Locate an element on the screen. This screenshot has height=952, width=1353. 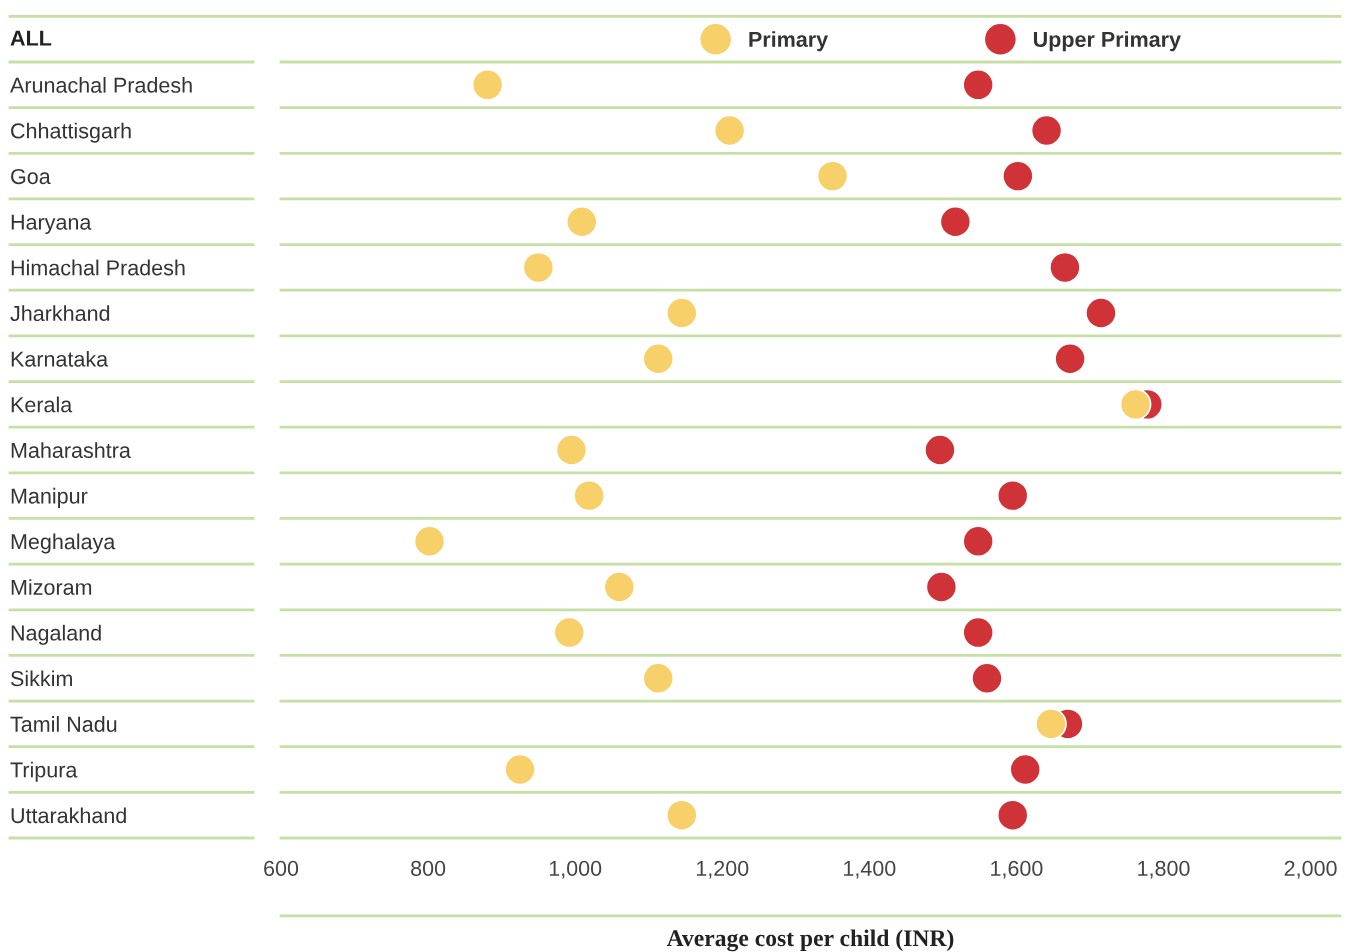
y-tick-label: Himachal Pradesh is located at coordinates (98, 267).